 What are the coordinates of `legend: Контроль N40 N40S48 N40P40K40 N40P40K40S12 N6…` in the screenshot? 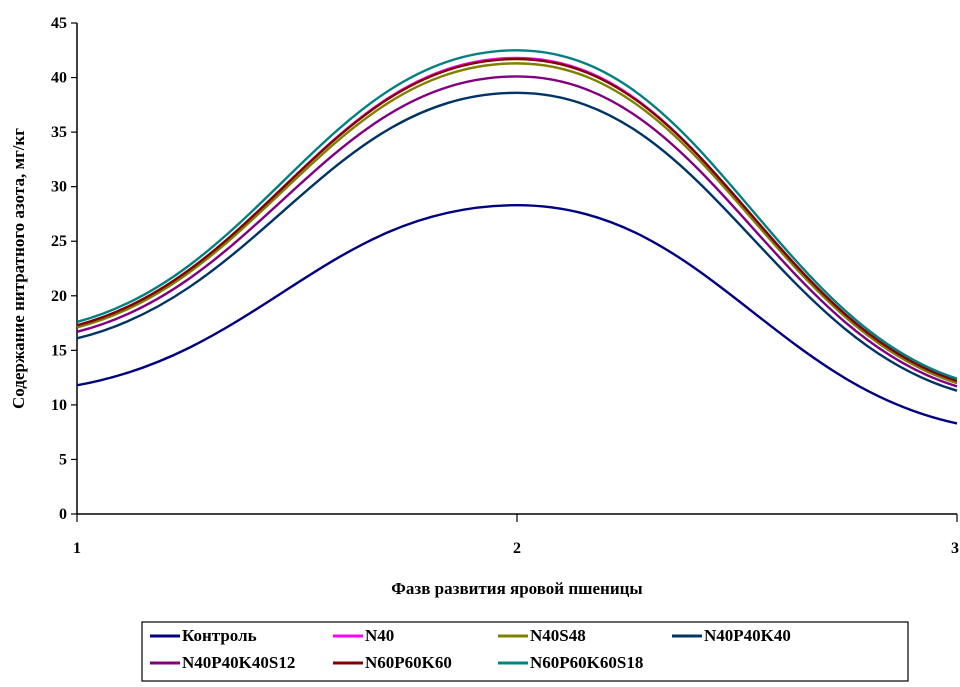 It's located at (525, 651).